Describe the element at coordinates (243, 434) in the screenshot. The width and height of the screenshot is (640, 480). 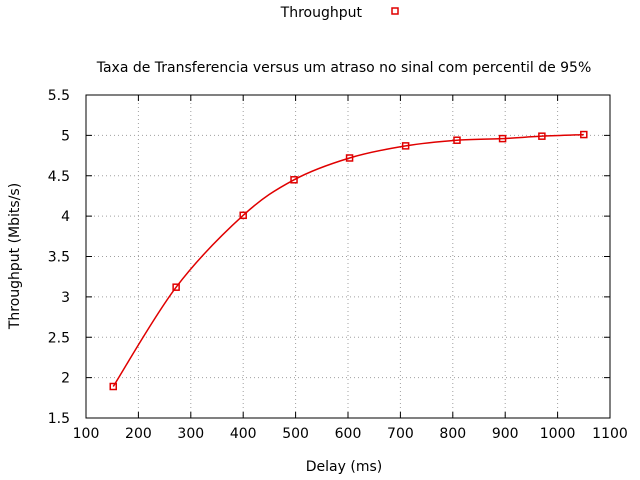
I see `x-tick-label: 400` at that location.